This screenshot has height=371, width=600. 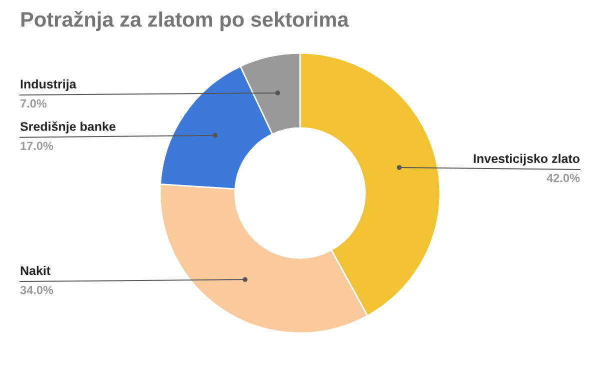 What do you see at coordinates (68, 127) in the screenshot?
I see `slice-label: Središnje banke` at bounding box center [68, 127].